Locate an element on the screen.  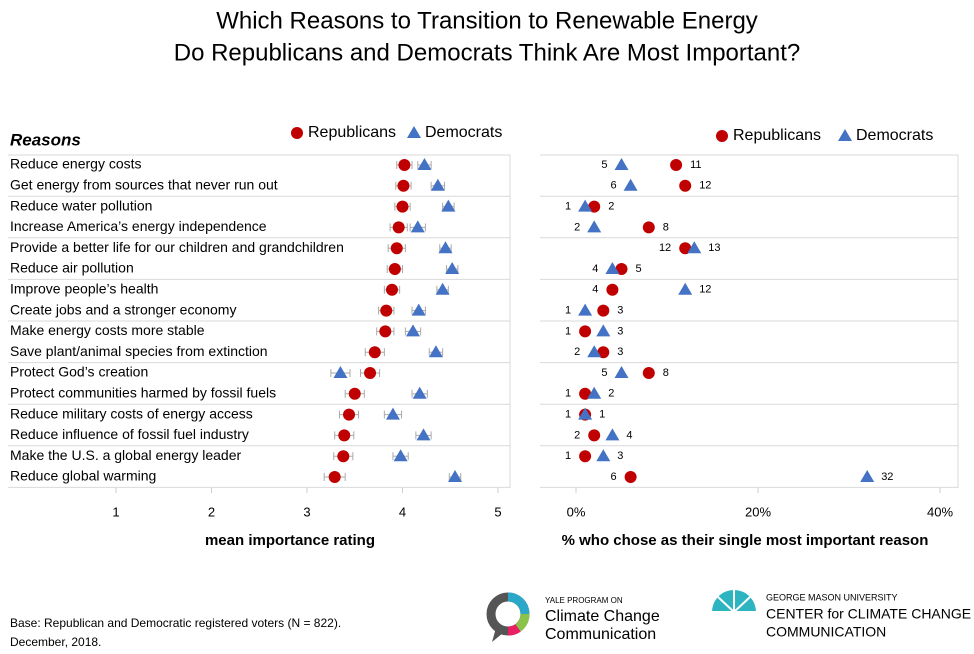
footnote: December, 2018. is located at coordinates (55, 642).